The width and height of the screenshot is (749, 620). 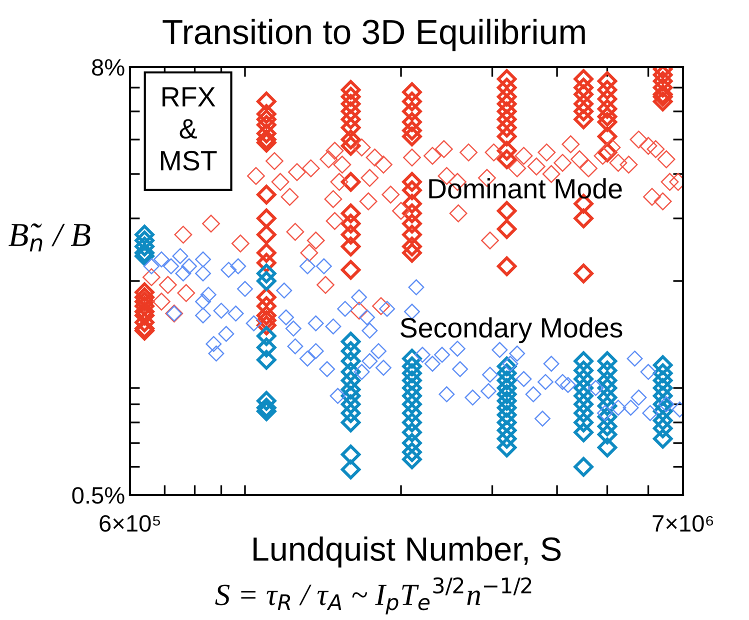 What do you see at coordinates (683, 523) in the screenshot?
I see `x-tick-label: 7×10⁶` at bounding box center [683, 523].